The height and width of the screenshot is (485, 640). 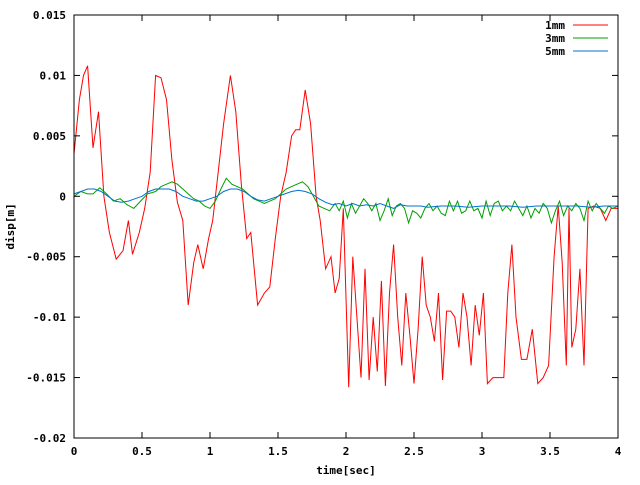 I want to click on y-tick-label: 0.005, so click(x=49, y=136).